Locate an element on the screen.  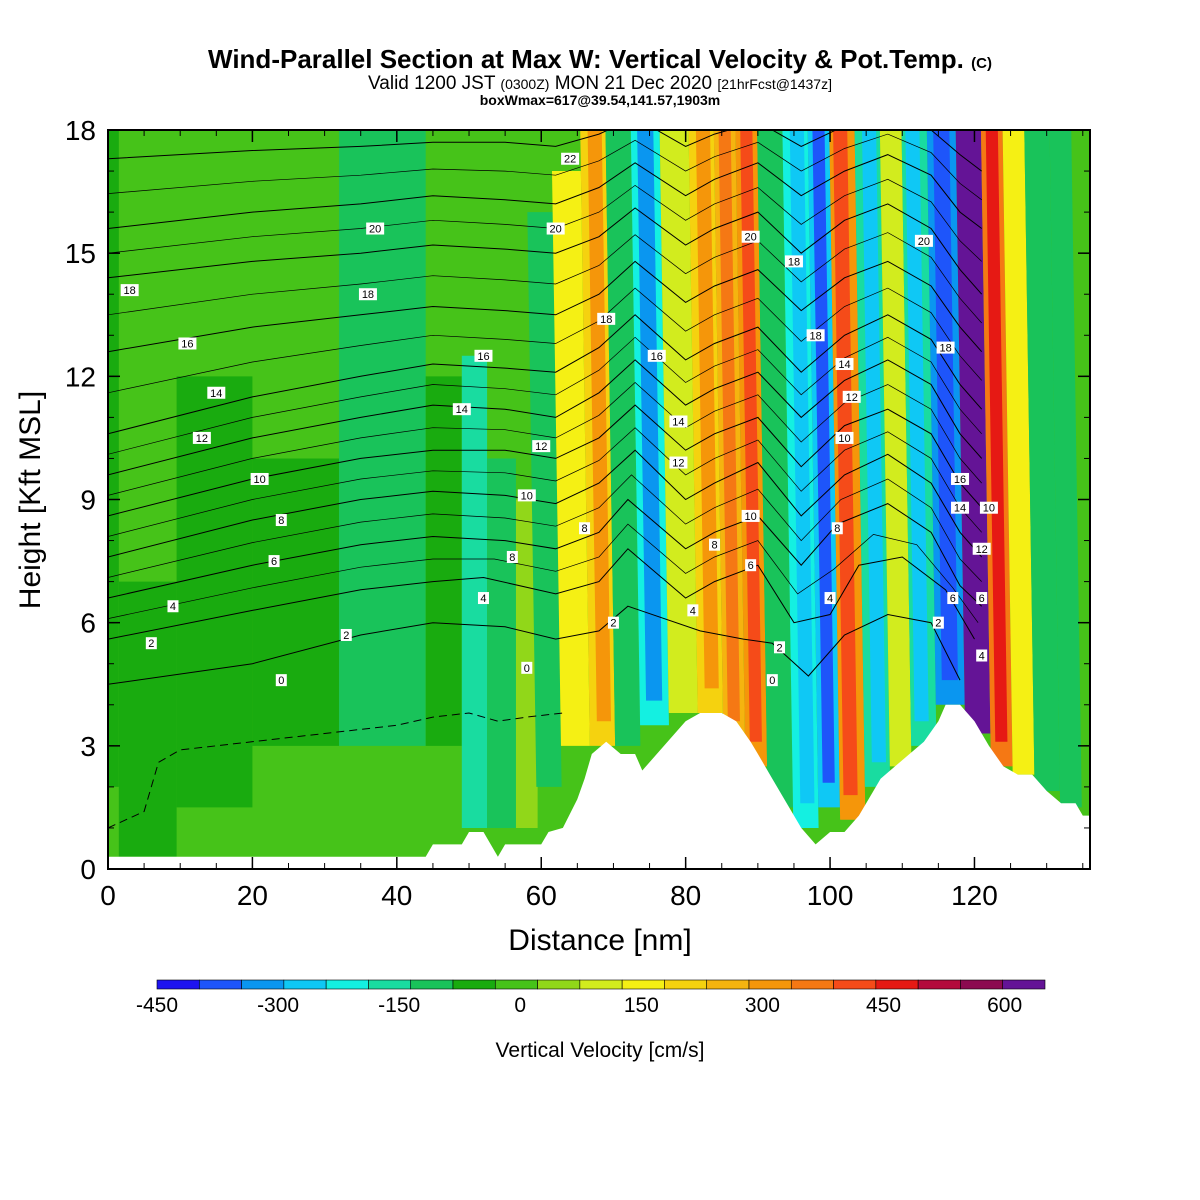
subtitle-valid: Valid 1200 JST is located at coordinates (432, 83).